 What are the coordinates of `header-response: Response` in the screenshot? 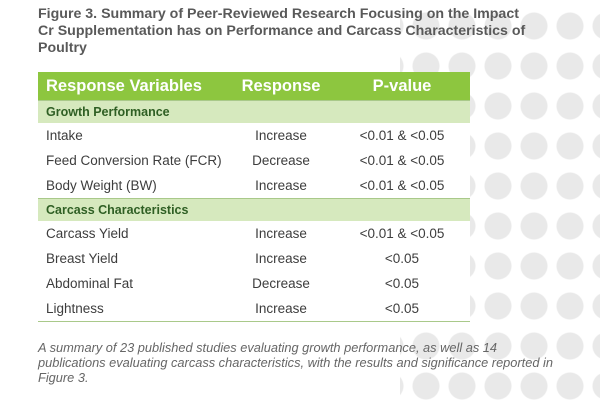 It's located at (281, 86).